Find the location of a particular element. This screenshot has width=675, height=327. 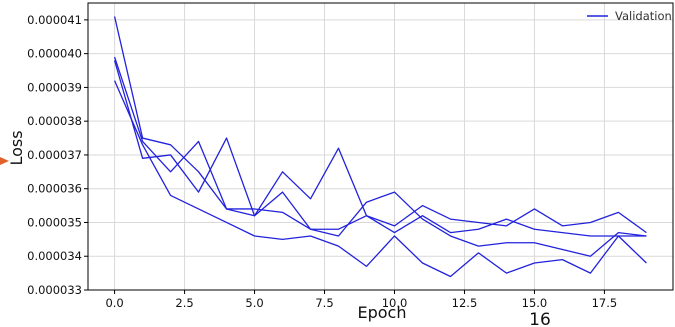

legend: Validation is located at coordinates (629, 16).